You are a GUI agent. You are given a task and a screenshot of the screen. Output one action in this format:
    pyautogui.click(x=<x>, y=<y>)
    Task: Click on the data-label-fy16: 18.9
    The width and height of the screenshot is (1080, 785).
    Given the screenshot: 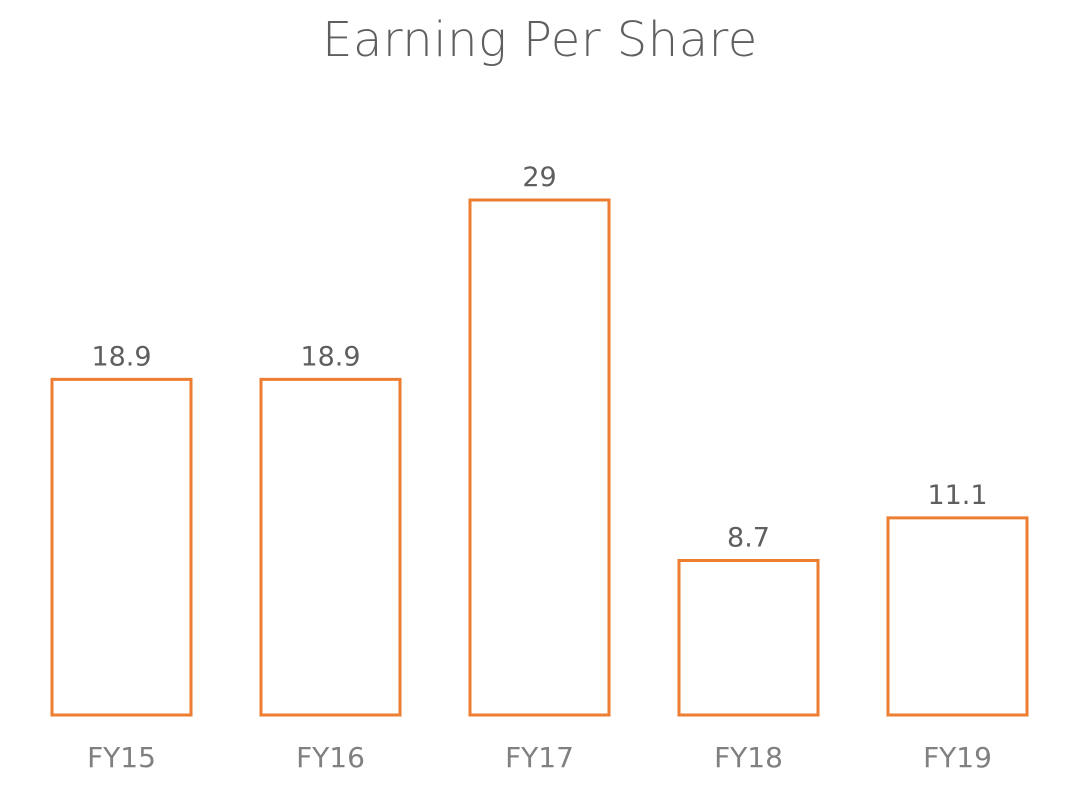 What is the action you would take?
    pyautogui.click(x=330, y=356)
    